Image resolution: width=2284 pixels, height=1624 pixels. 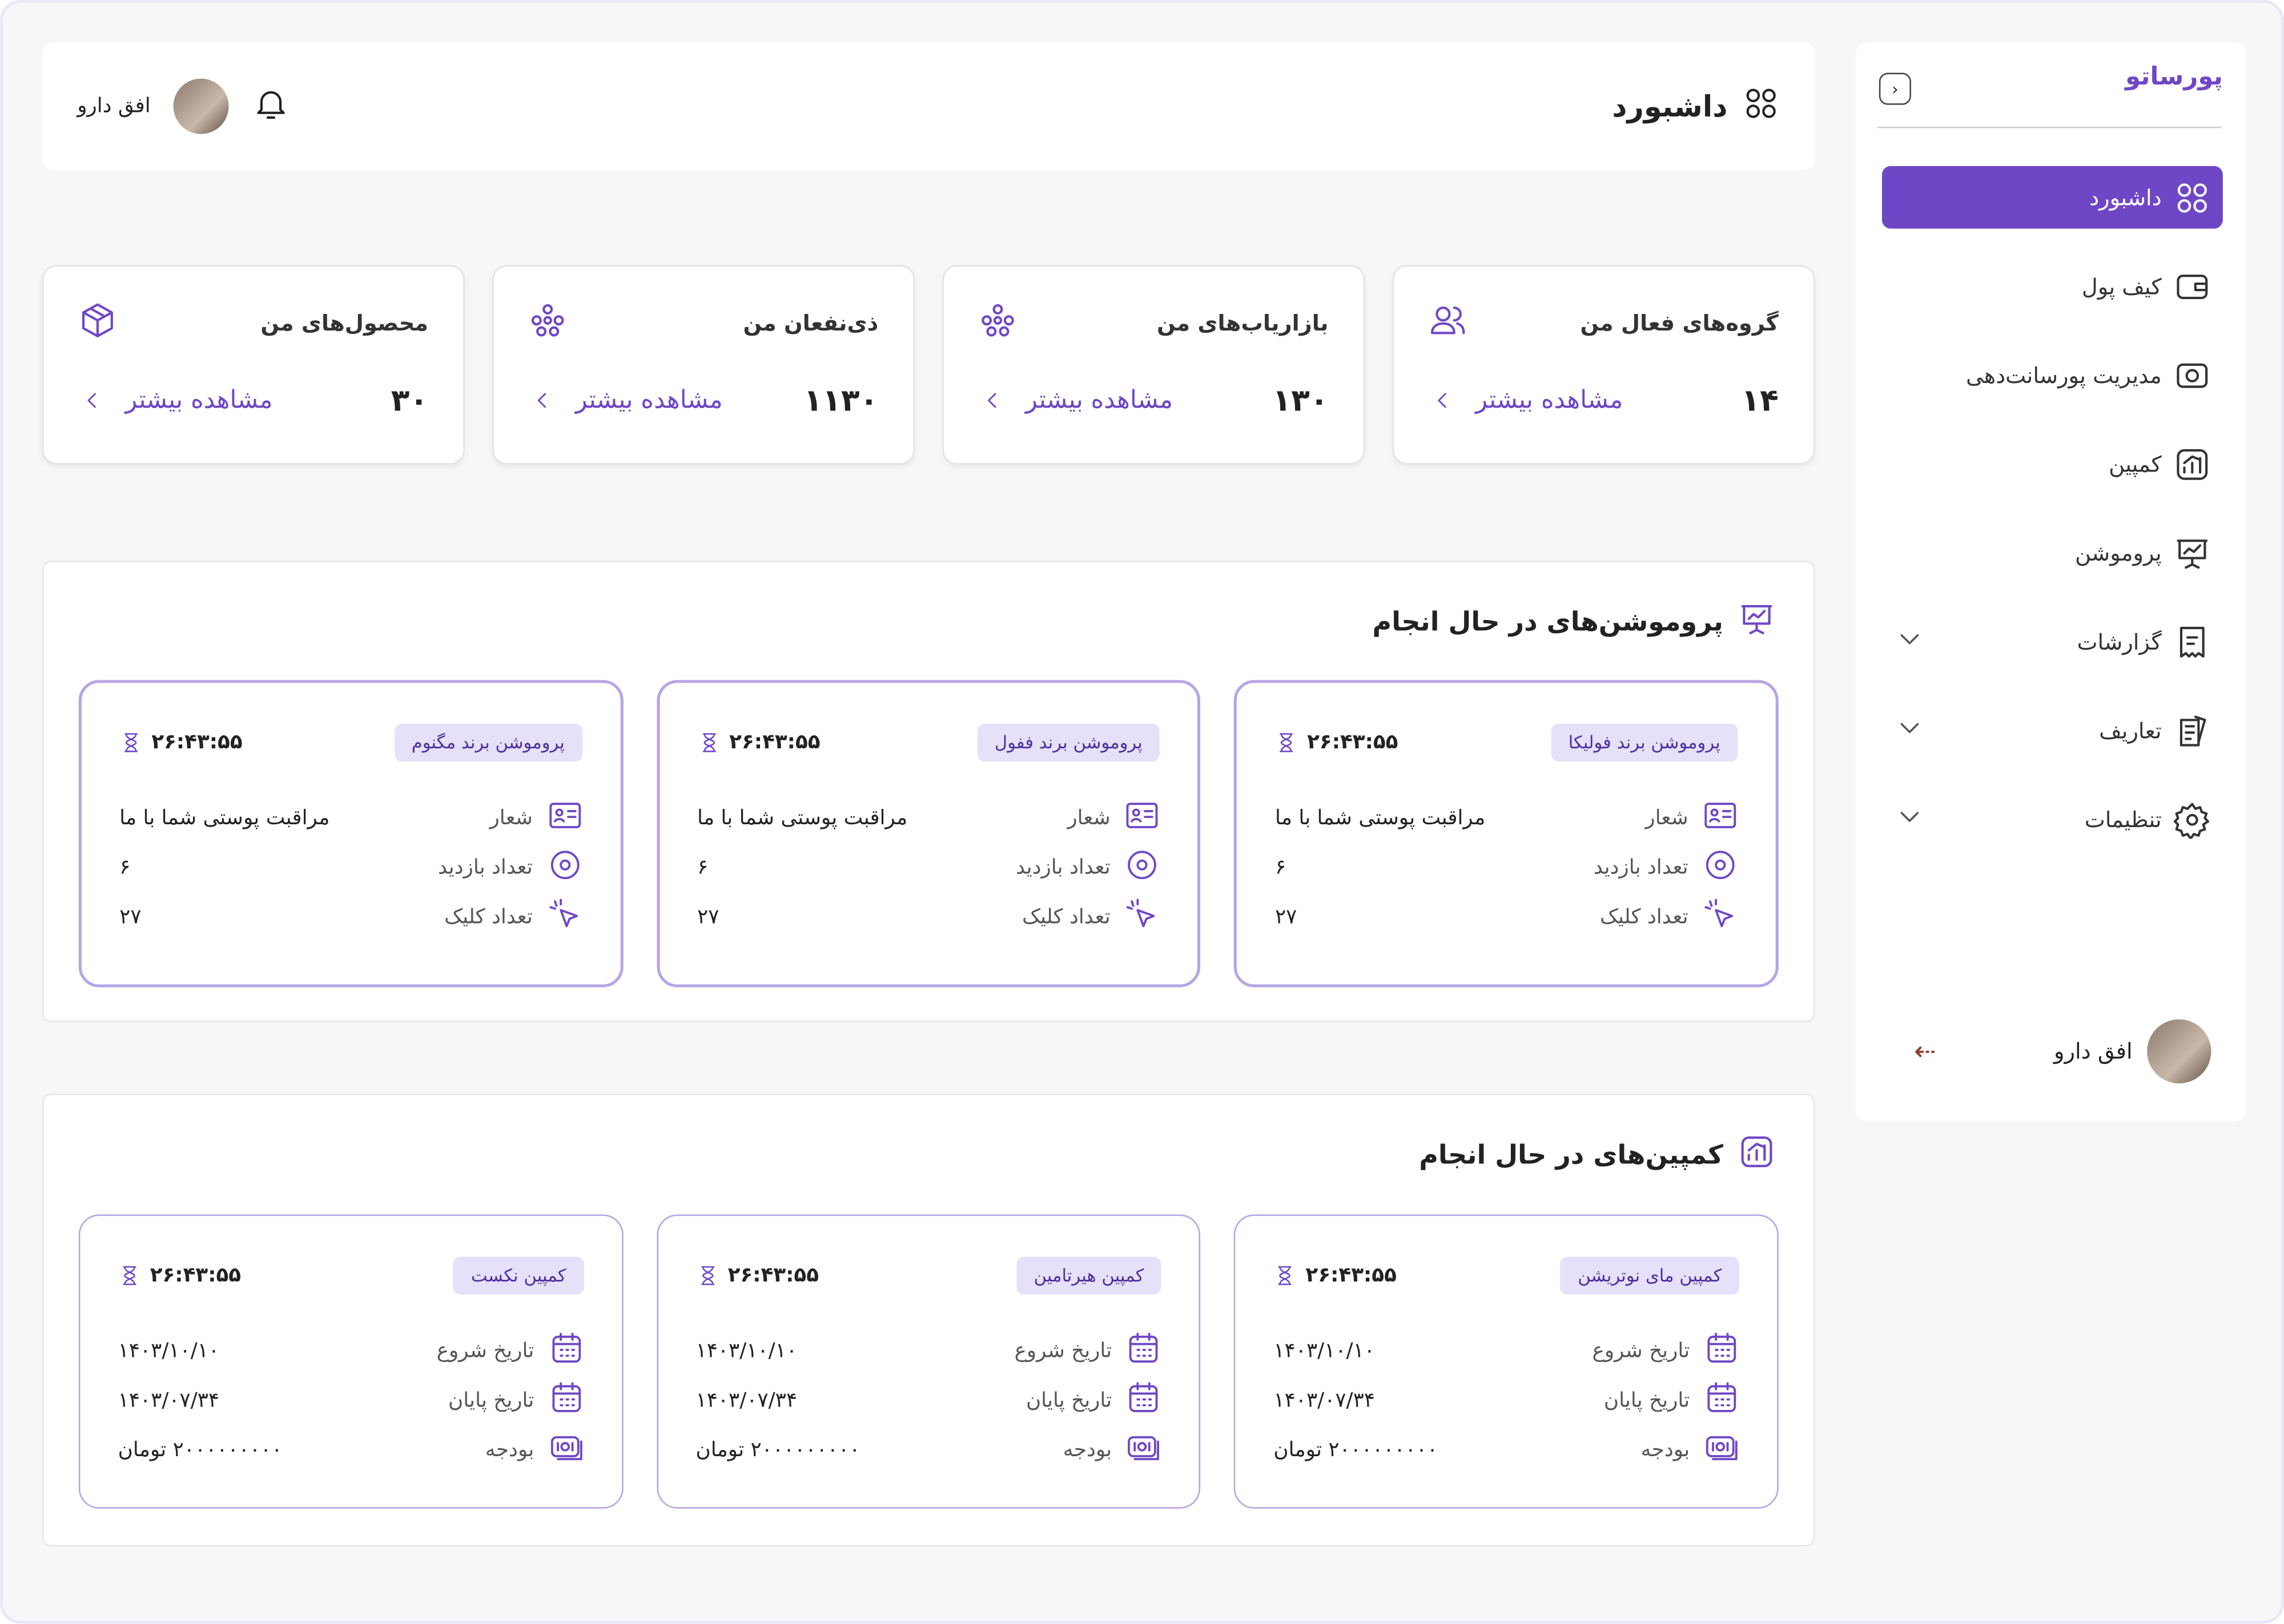 What do you see at coordinates (1696, 106) in the screenshot?
I see `header-title-group: داشبورد` at bounding box center [1696, 106].